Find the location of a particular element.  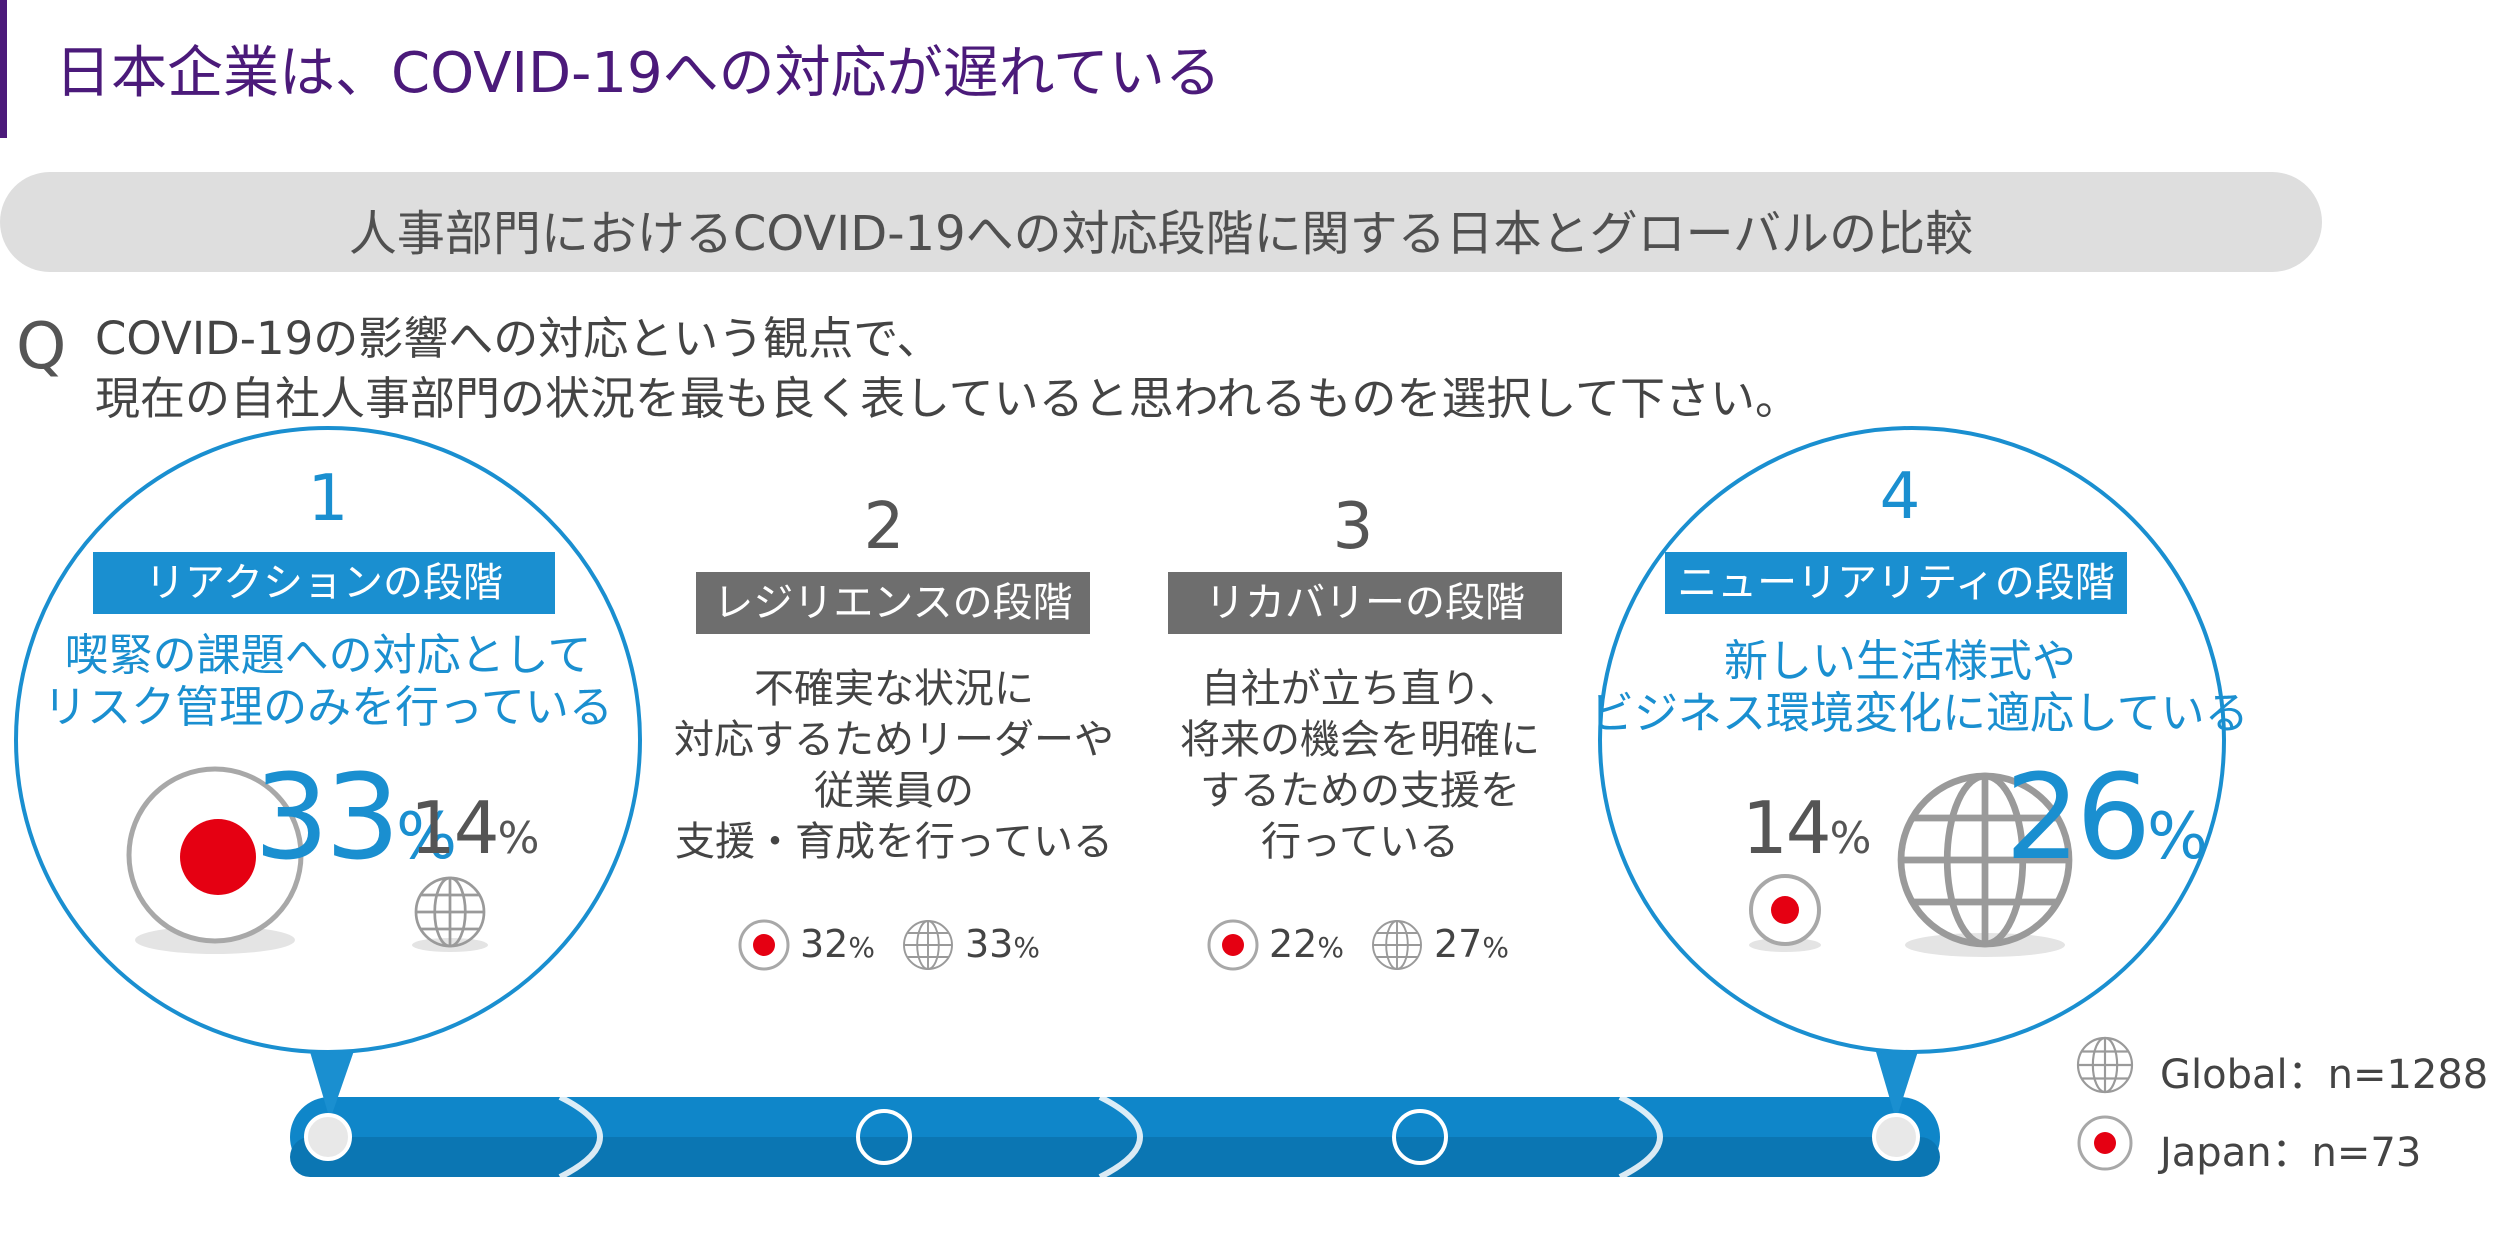

stage3-marker is located at coordinates (1420, 1137).